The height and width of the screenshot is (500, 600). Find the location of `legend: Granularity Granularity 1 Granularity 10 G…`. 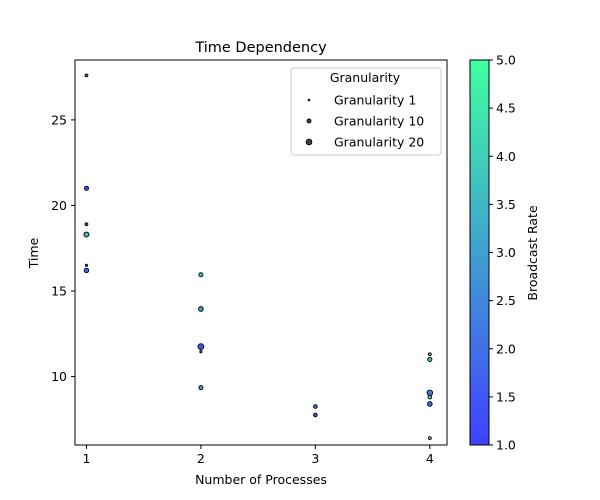

legend: Granularity Granularity 1 Granularity 10 G… is located at coordinates (366, 111).